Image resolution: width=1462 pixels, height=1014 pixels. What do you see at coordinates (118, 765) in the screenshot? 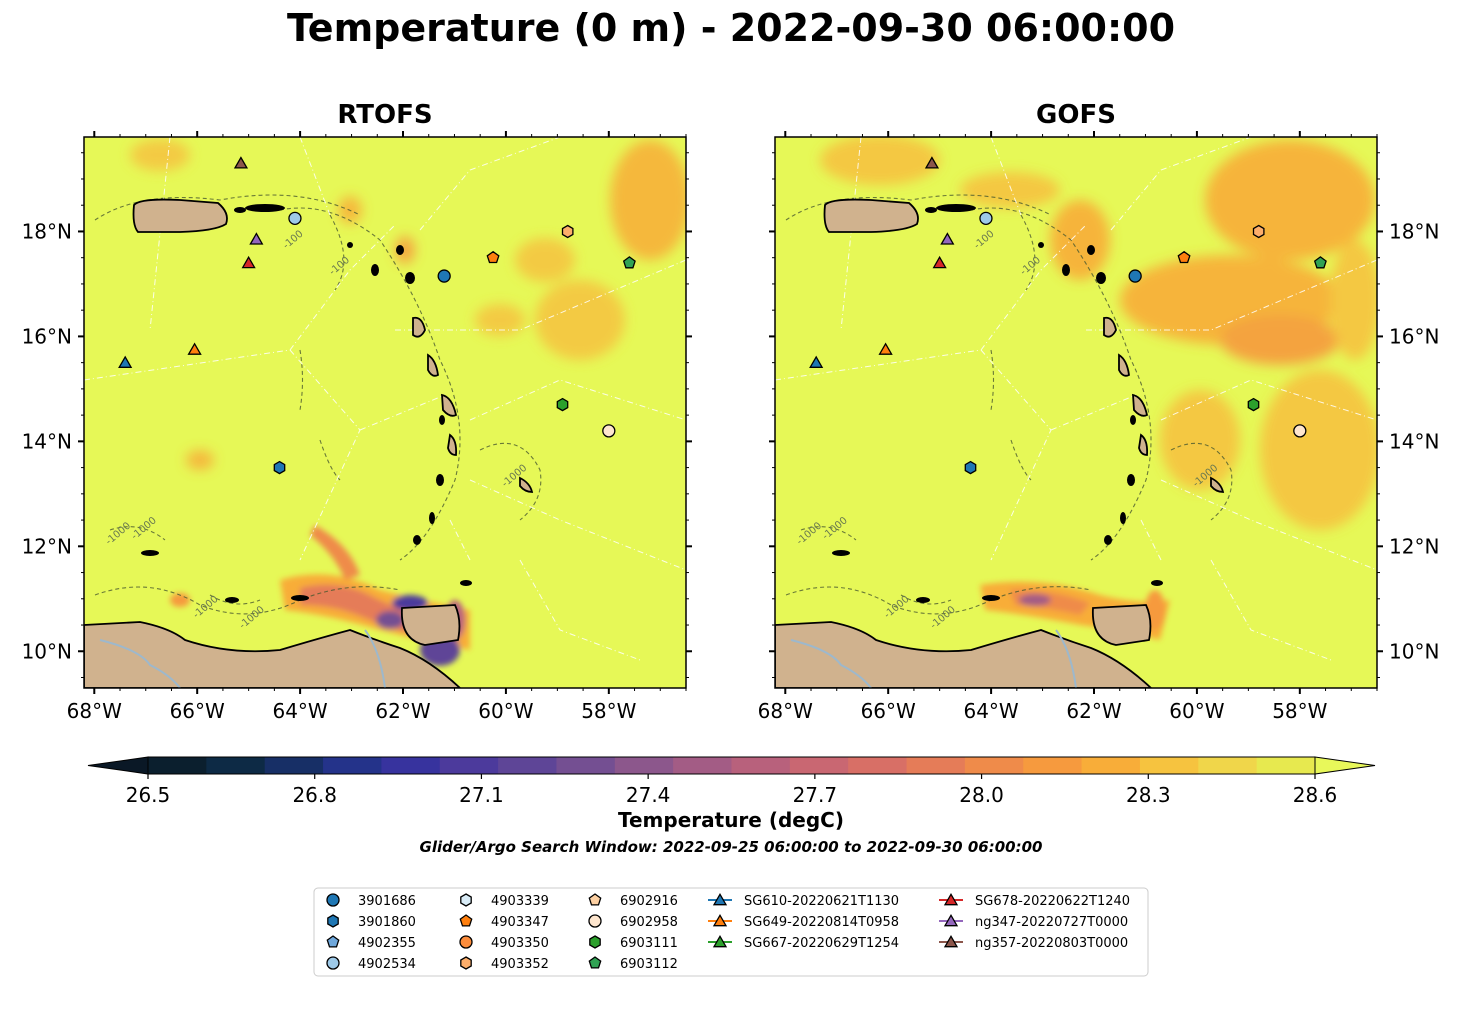
I see `colorbar-extend-min` at bounding box center [118, 765].